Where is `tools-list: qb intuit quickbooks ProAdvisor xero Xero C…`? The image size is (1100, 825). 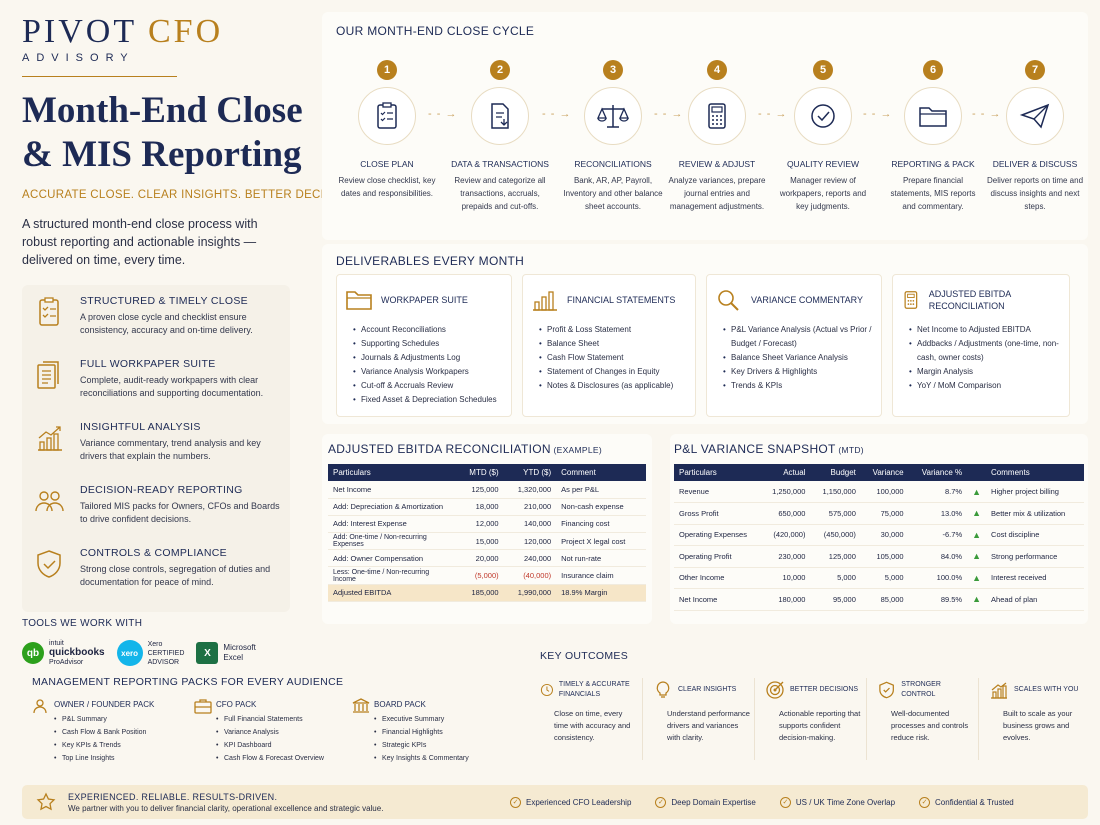
tools-list: qb intuit quickbooks ProAdvisor xero Xero C… is located at coordinates (160, 653).